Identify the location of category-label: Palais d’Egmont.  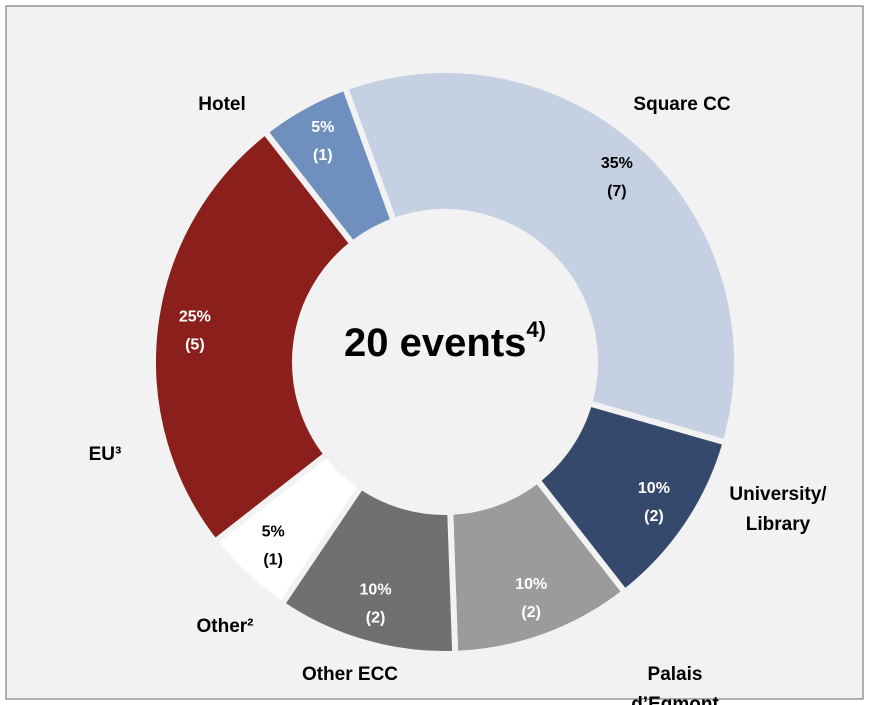
(675, 684).